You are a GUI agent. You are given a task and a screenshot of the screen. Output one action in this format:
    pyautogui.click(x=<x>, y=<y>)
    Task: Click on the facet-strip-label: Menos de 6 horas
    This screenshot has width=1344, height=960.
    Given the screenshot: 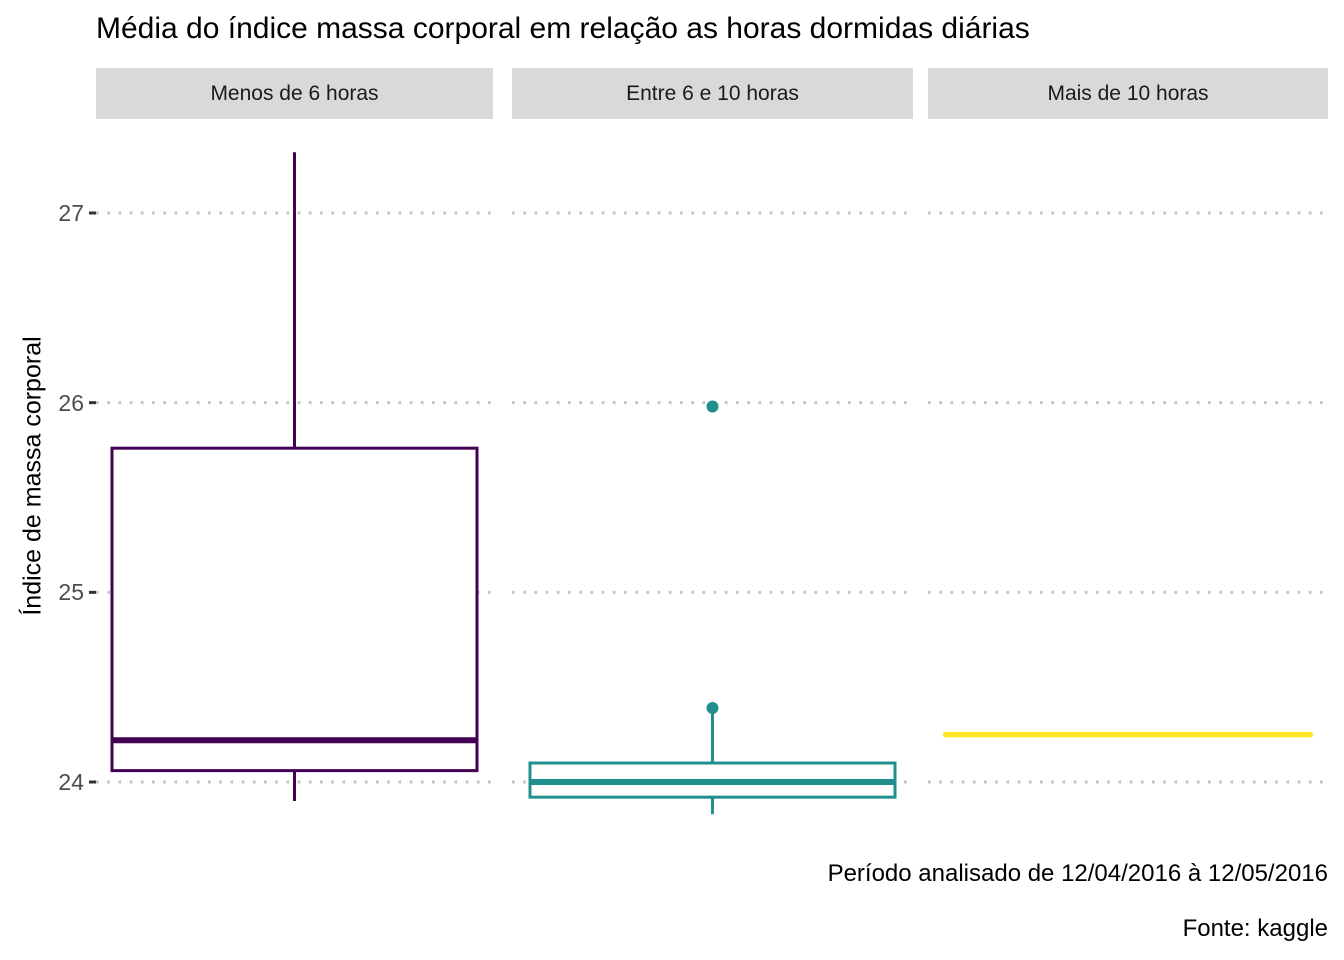 What is the action you would take?
    pyautogui.click(x=294, y=93)
    